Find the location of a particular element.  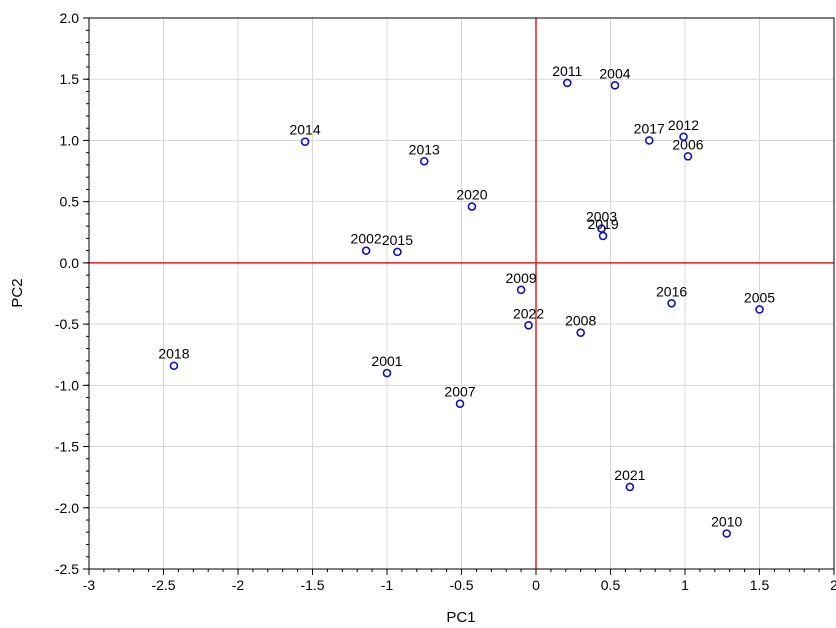

data-point-2015 is located at coordinates (397, 252).